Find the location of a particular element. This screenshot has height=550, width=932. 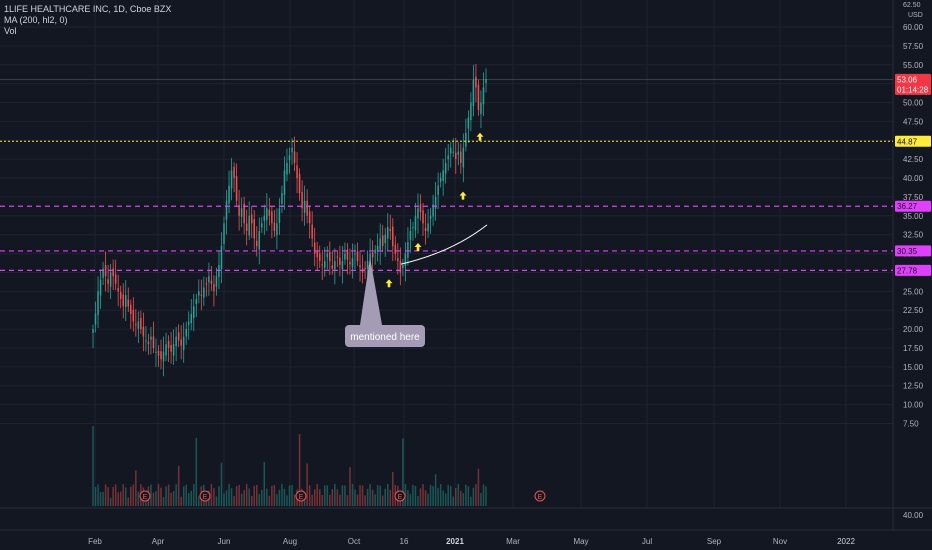

trend-curve is located at coordinates (444, 244).